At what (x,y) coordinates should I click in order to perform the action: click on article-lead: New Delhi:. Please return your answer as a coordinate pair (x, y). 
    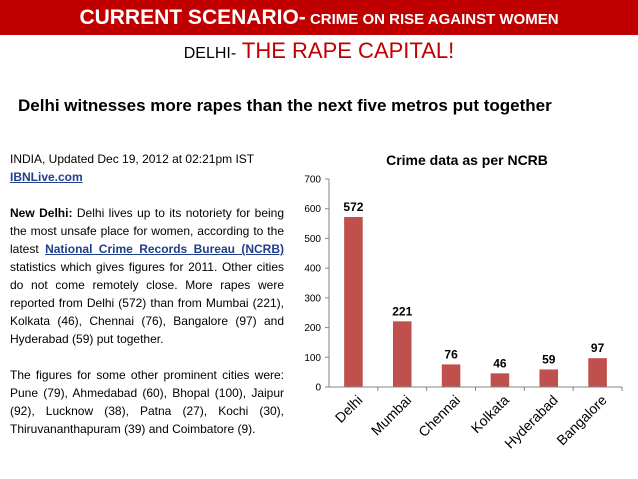
    Looking at the image, I should click on (41, 213).